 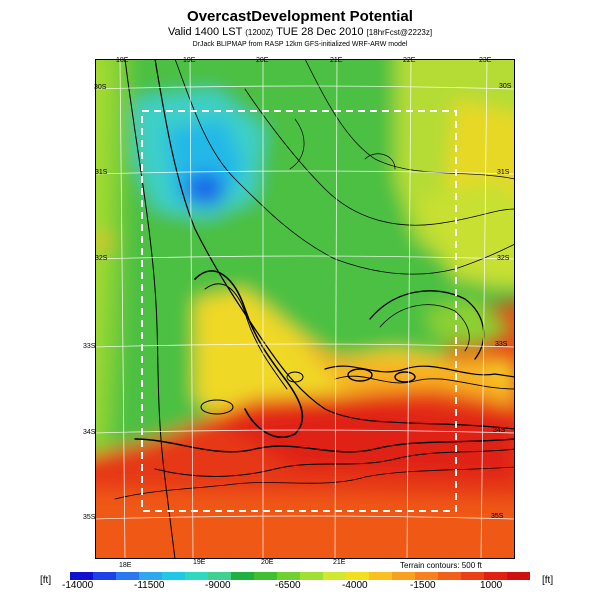 I want to click on valid-prefix: Valid 1400 LST, so click(x=205, y=32).